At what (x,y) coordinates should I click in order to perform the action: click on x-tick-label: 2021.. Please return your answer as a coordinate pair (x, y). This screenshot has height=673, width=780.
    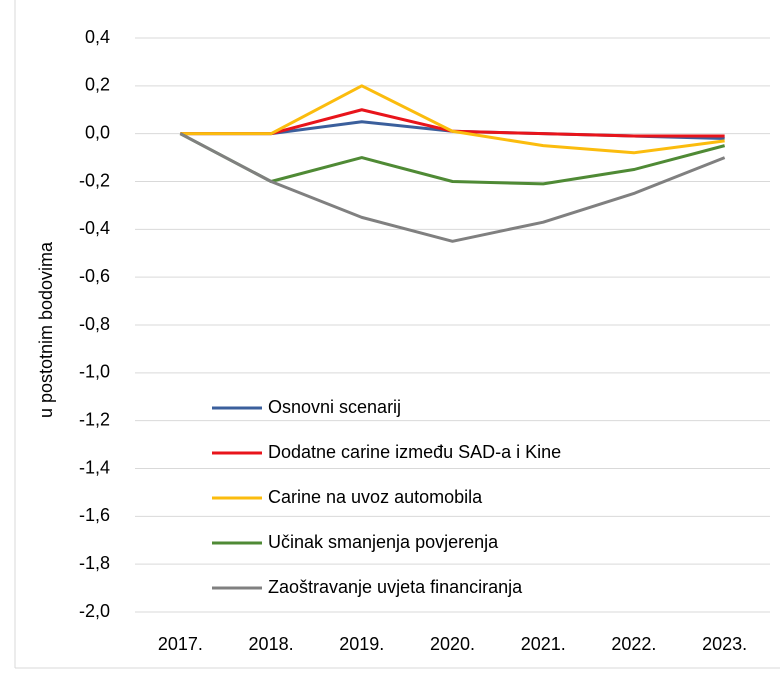
    Looking at the image, I should click on (543, 644).